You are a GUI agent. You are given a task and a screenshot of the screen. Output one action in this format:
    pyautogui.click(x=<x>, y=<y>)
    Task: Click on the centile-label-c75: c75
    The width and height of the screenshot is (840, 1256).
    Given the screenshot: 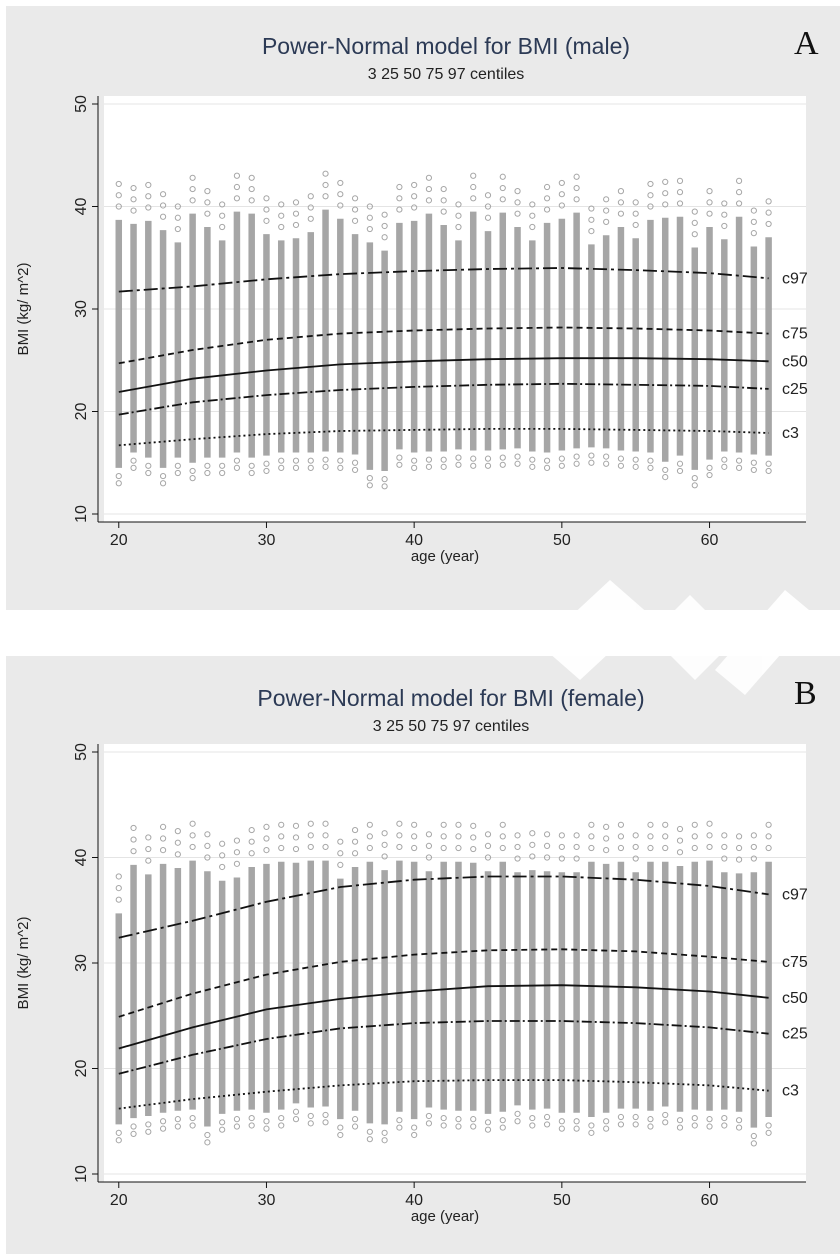 What is the action you would take?
    pyautogui.click(x=795, y=334)
    